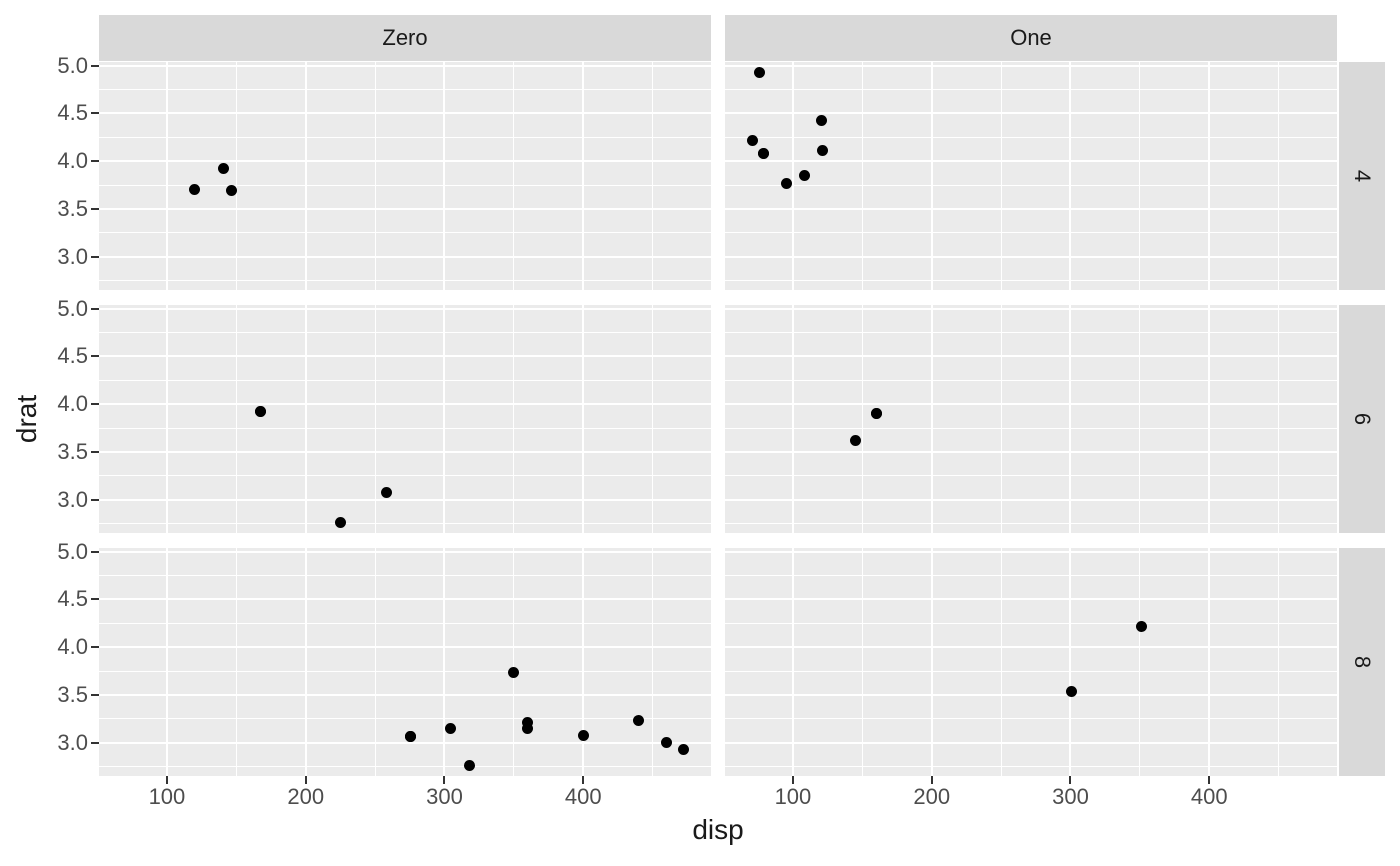  I want to click on x-tick-label: 400, so click(1209, 796).